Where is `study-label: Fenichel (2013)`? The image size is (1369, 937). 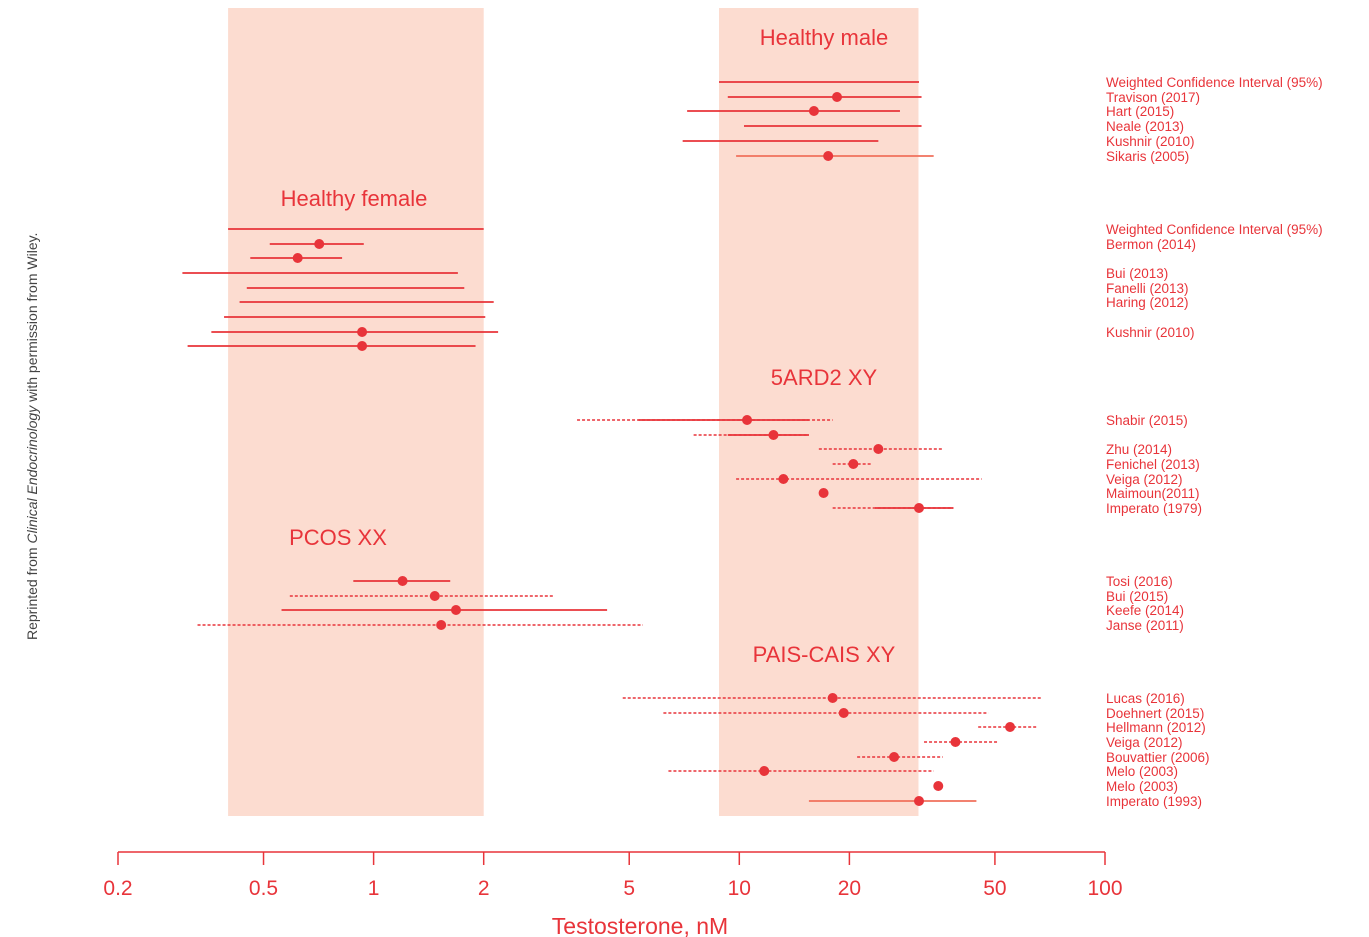 study-label: Fenichel (2013) is located at coordinates (1153, 464).